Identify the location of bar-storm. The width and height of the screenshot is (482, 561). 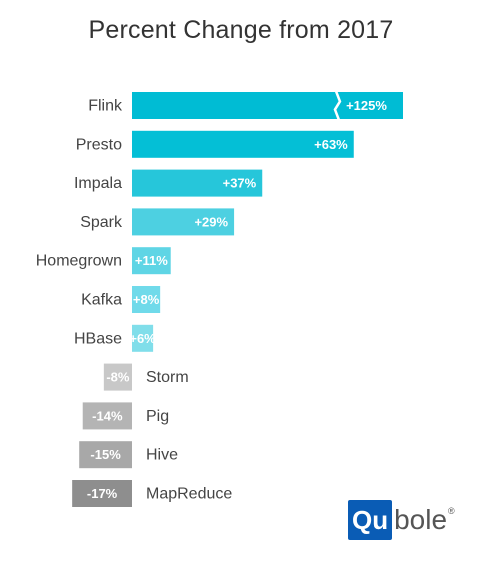
(117, 377).